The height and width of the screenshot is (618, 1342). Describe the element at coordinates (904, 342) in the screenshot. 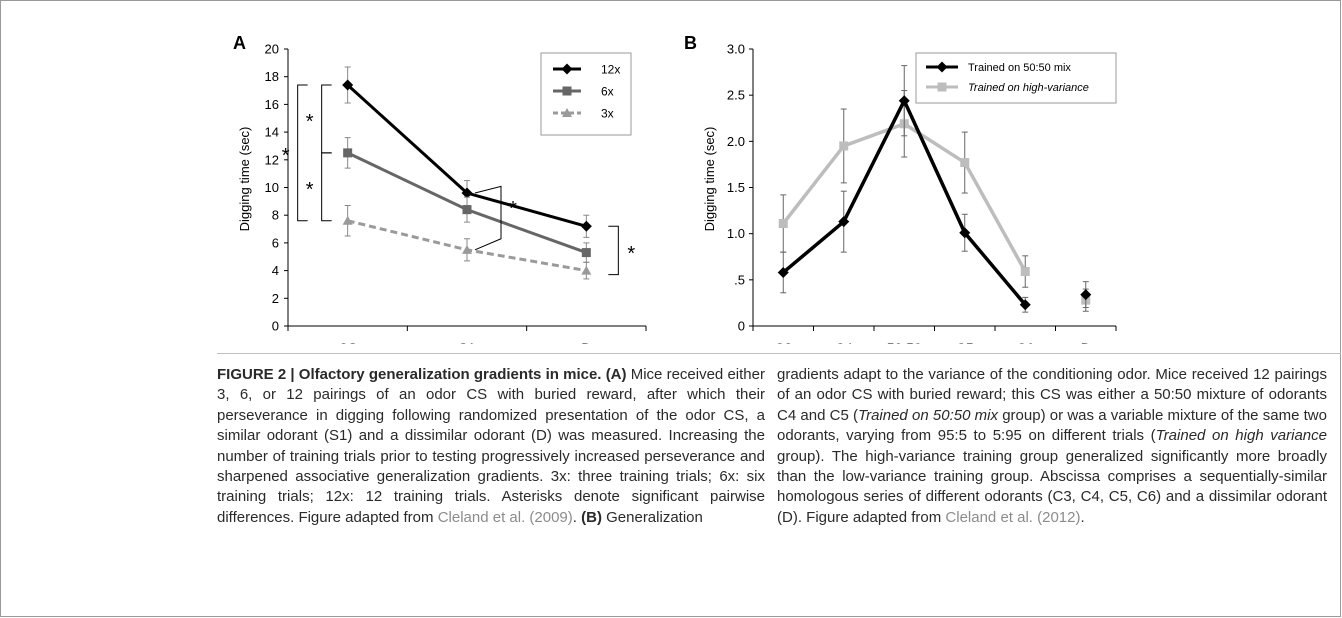

I see `x-tick-label: 50:50` at that location.